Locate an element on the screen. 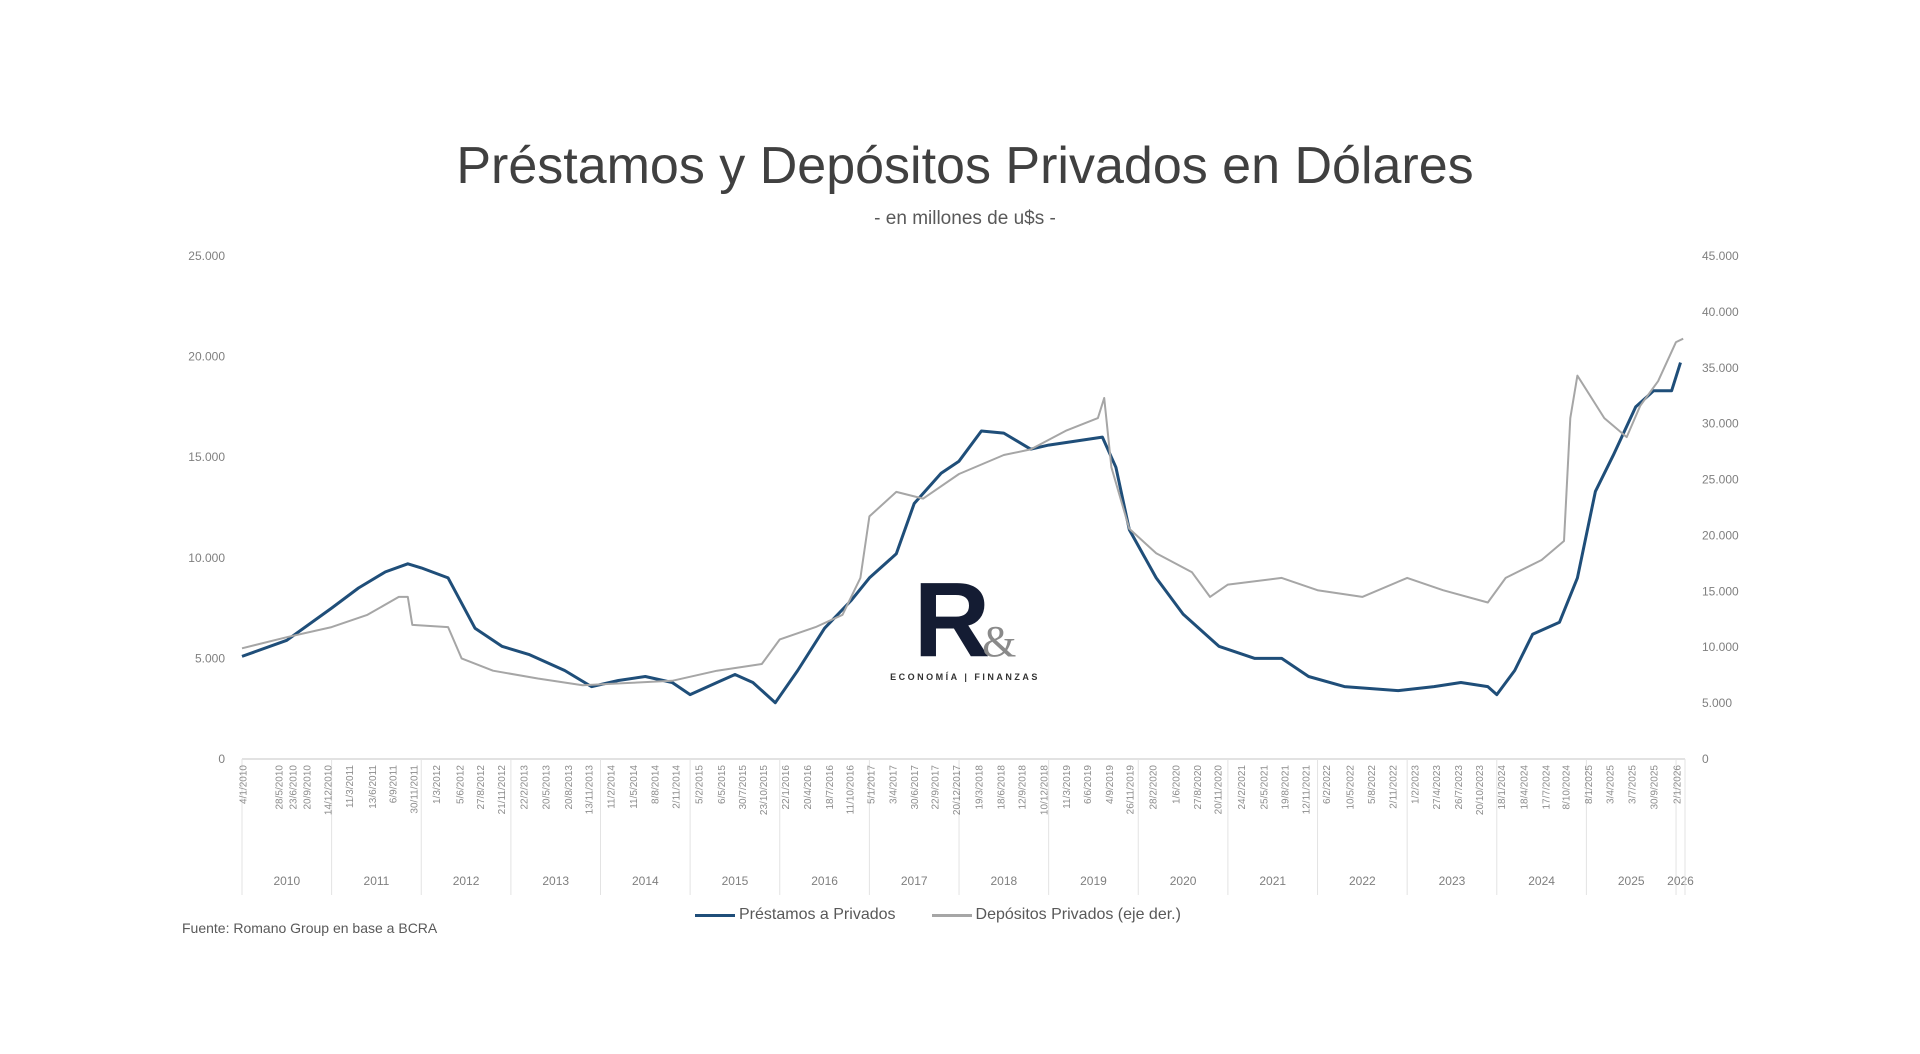 The image size is (1920, 1054). date-tick-label: 11/3/2011 is located at coordinates (350, 786).